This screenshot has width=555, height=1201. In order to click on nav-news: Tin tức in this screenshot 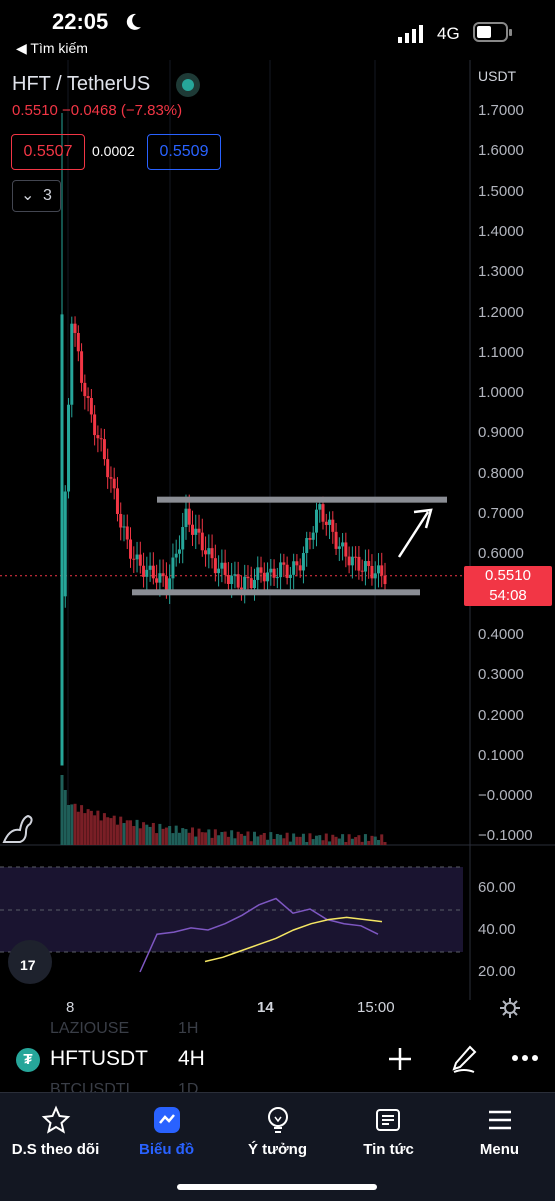, I will do `click(388, 1125)`.